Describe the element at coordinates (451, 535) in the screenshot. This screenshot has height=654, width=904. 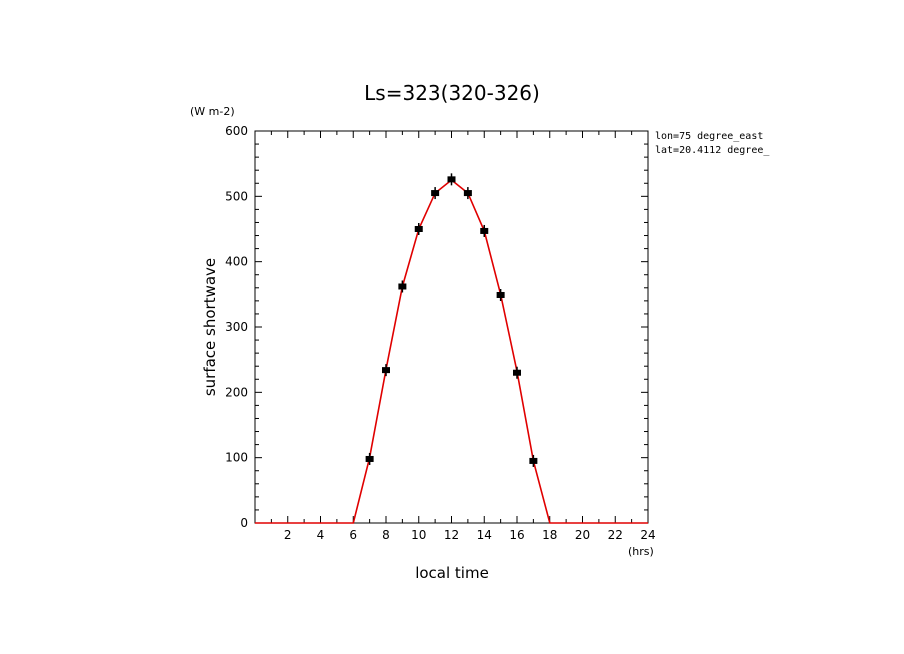
I see `x-tick-label: 12` at that location.